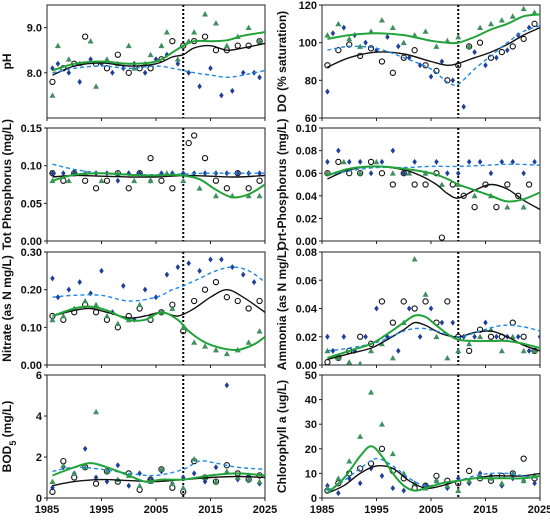  What do you see at coordinates (322, 510) in the screenshot?
I see `x-tick-label: 1985` at bounding box center [322, 510].